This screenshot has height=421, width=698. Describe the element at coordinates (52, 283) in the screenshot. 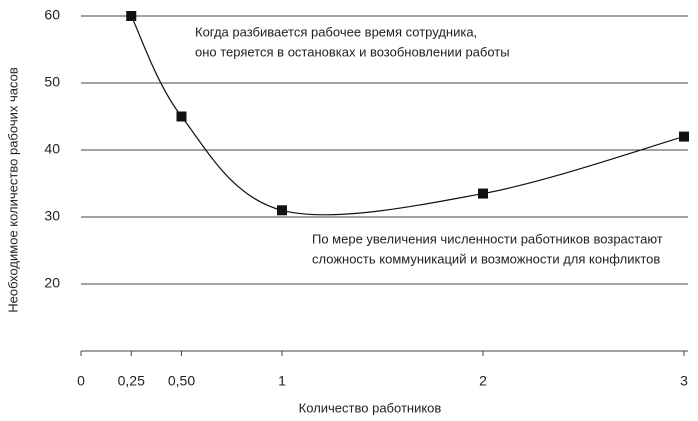

I see `y-tick-label: 20` at that location.